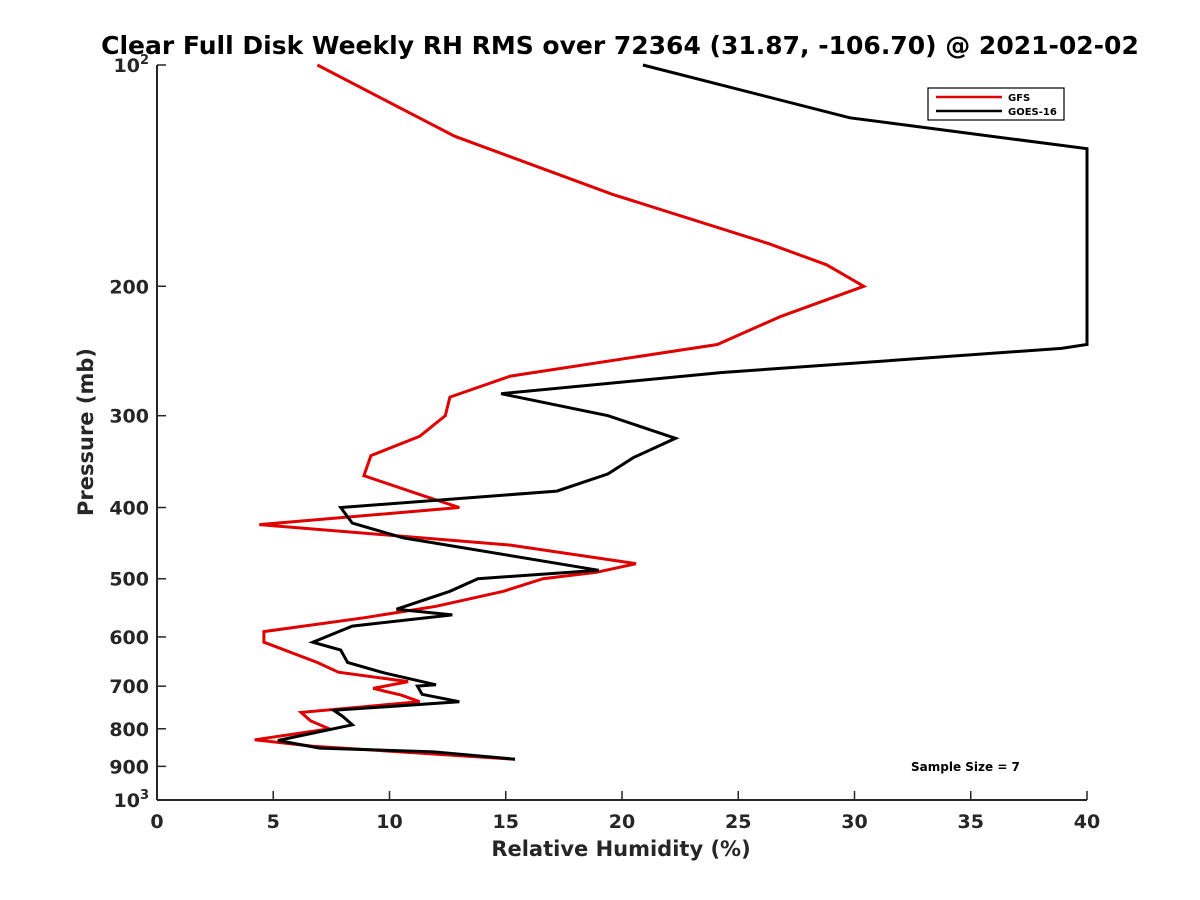 This screenshot has height=900, width=1200. What do you see at coordinates (622, 822) in the screenshot?
I see `x-tick-label: 20` at bounding box center [622, 822].